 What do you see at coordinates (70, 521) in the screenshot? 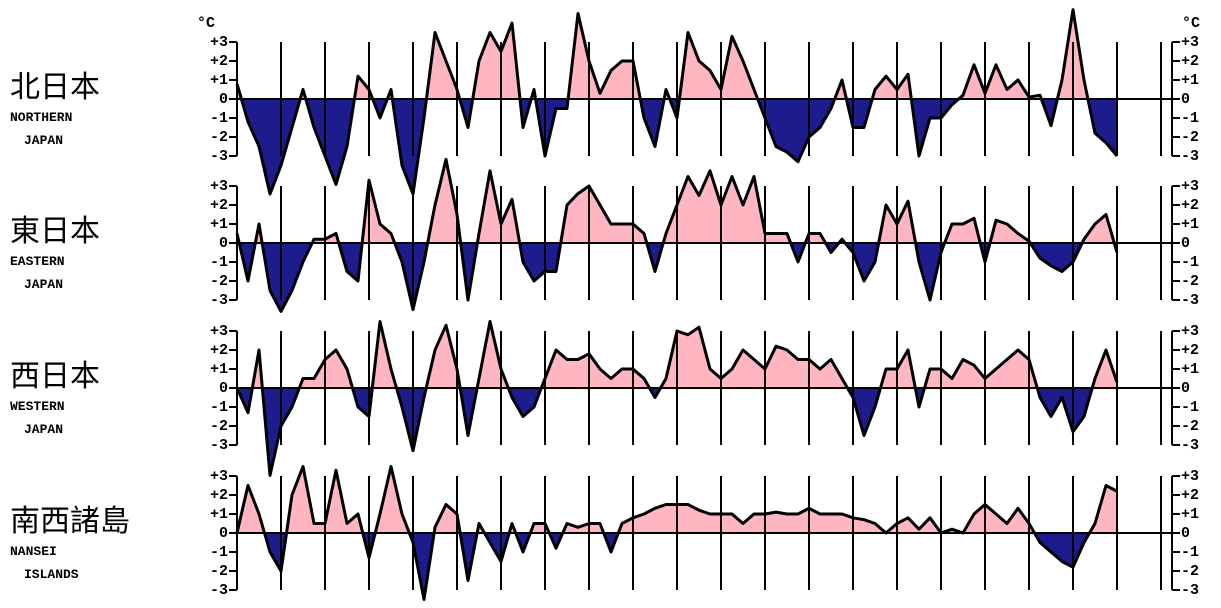
I see `region-name: 南西諸島` at bounding box center [70, 521].